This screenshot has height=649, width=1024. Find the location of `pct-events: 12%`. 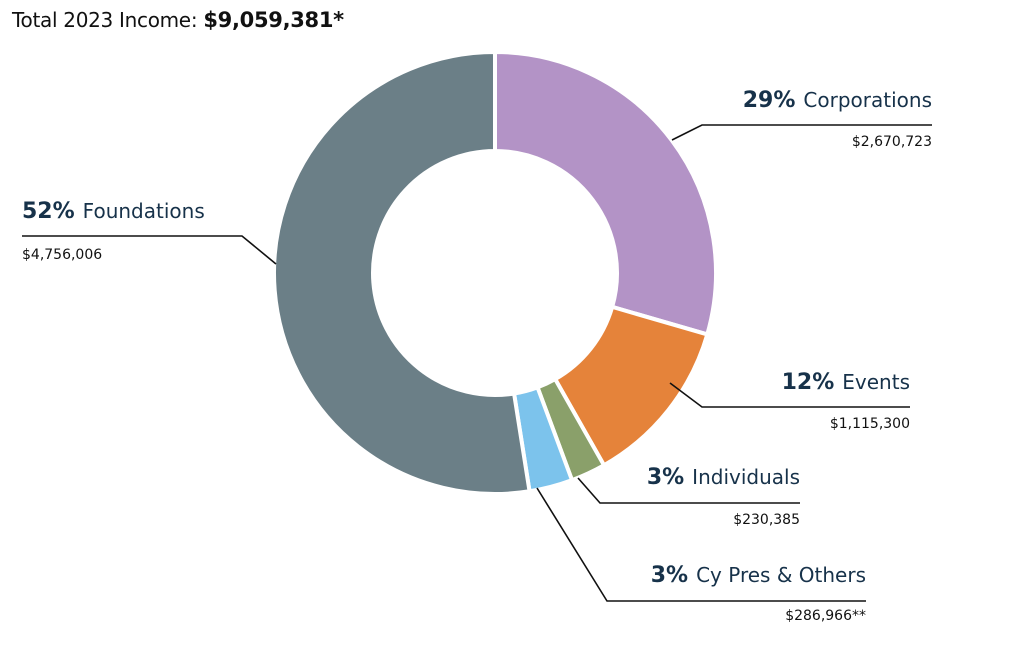

pct-events: 12% is located at coordinates (808, 382).